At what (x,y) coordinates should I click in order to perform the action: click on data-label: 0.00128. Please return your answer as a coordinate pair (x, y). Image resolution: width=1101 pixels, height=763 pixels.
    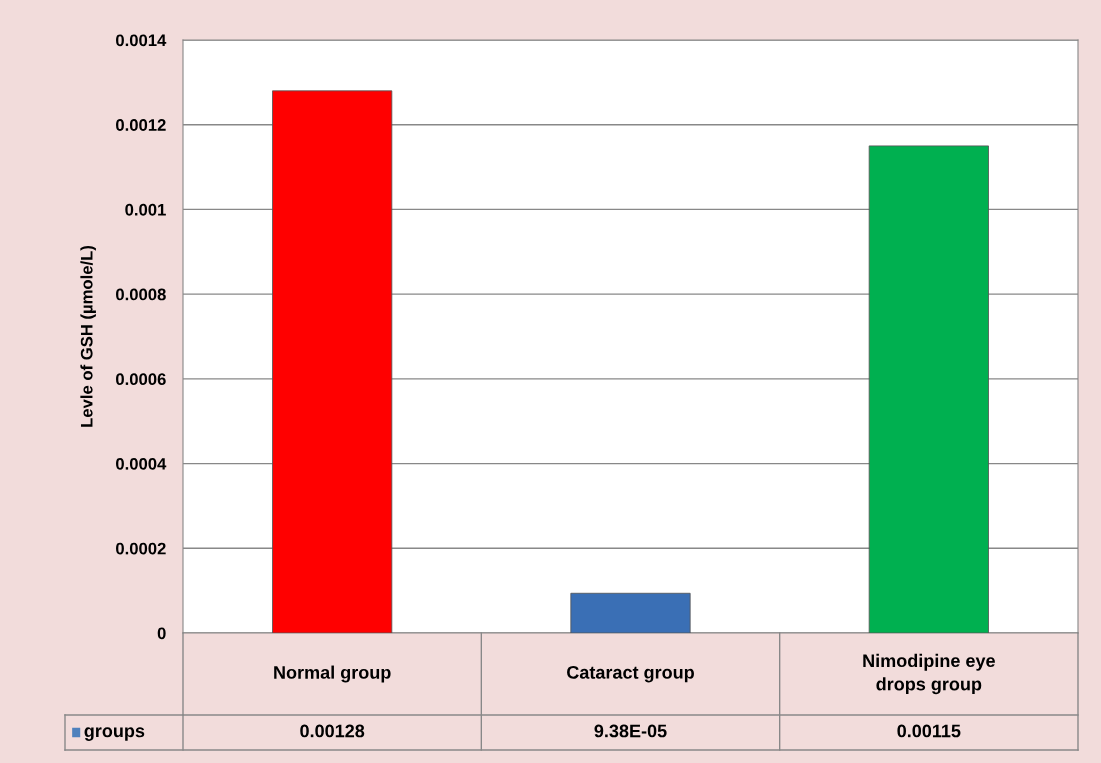
    Looking at the image, I should click on (332, 731).